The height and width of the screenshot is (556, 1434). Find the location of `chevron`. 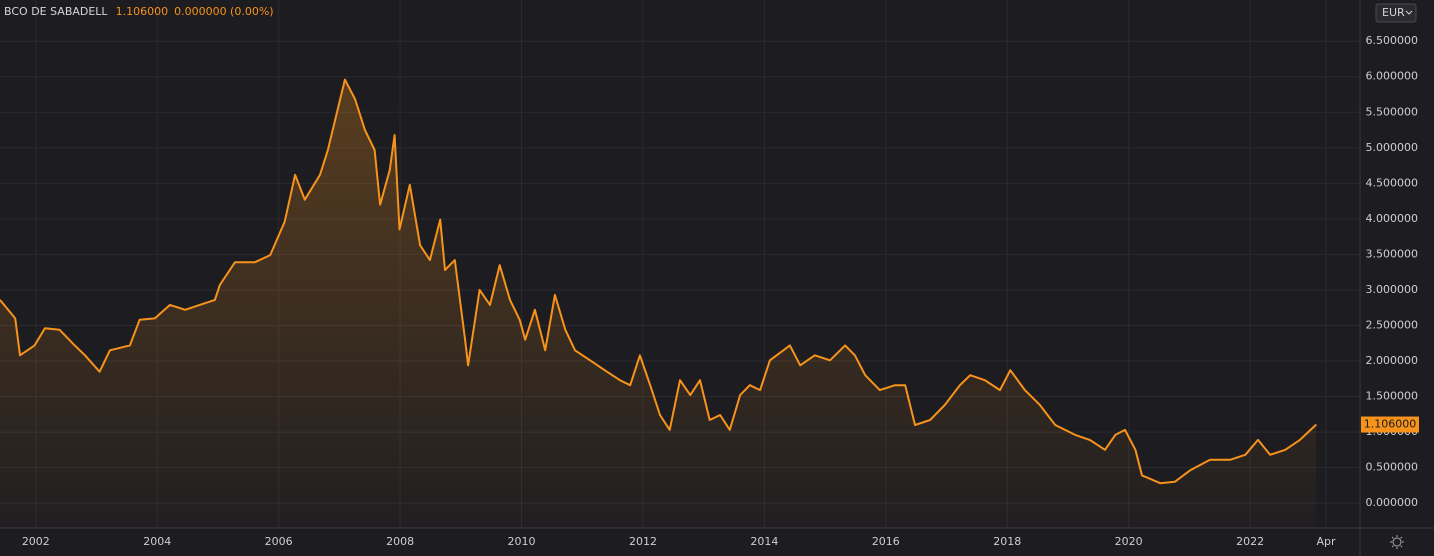

chevron is located at coordinates (1409, 12).